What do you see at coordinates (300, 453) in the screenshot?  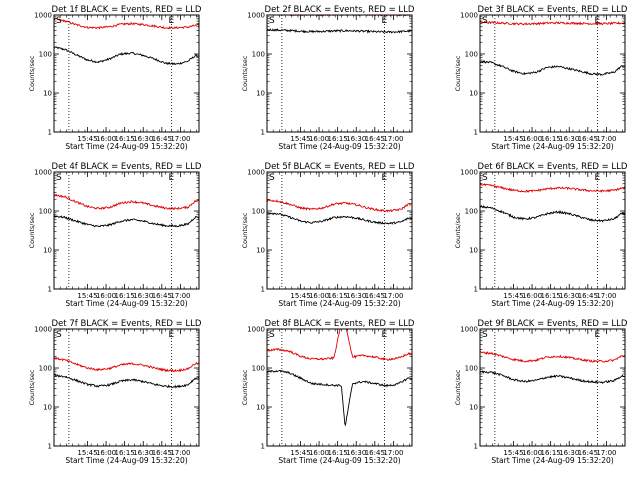 I see `panel-8-xtick-label: 15:45` at bounding box center [300, 453].